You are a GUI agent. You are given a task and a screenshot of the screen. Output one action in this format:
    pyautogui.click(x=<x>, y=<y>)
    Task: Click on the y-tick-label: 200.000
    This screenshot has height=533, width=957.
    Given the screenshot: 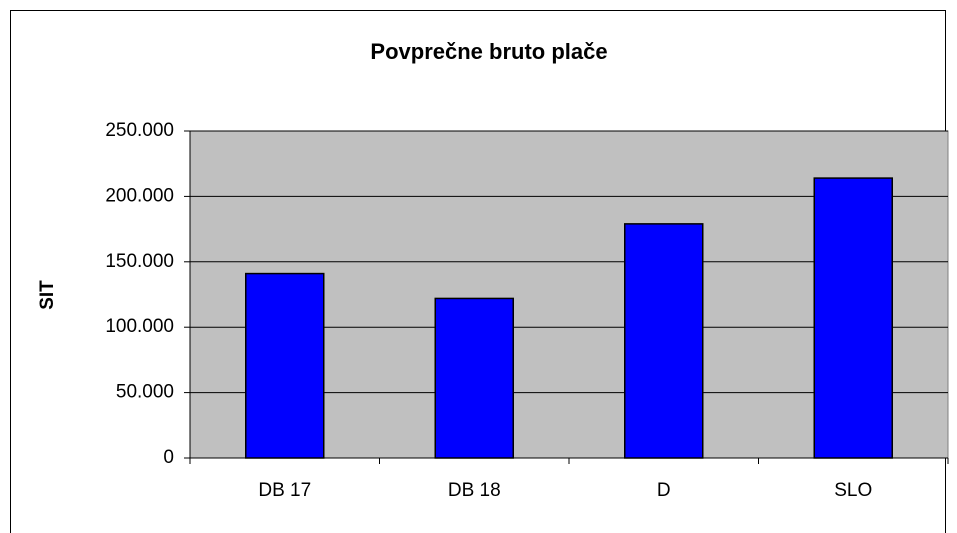 What is the action you would take?
    pyautogui.click(x=139, y=195)
    